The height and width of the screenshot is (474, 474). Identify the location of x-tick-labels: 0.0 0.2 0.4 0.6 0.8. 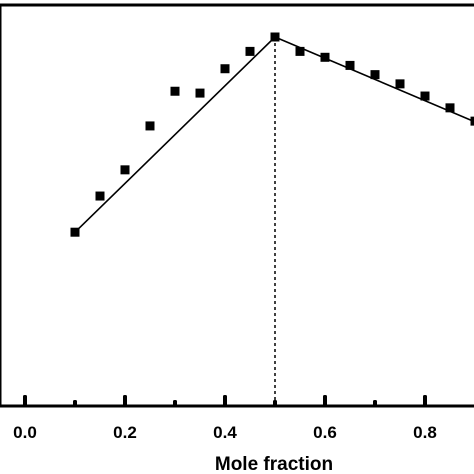
(225, 432).